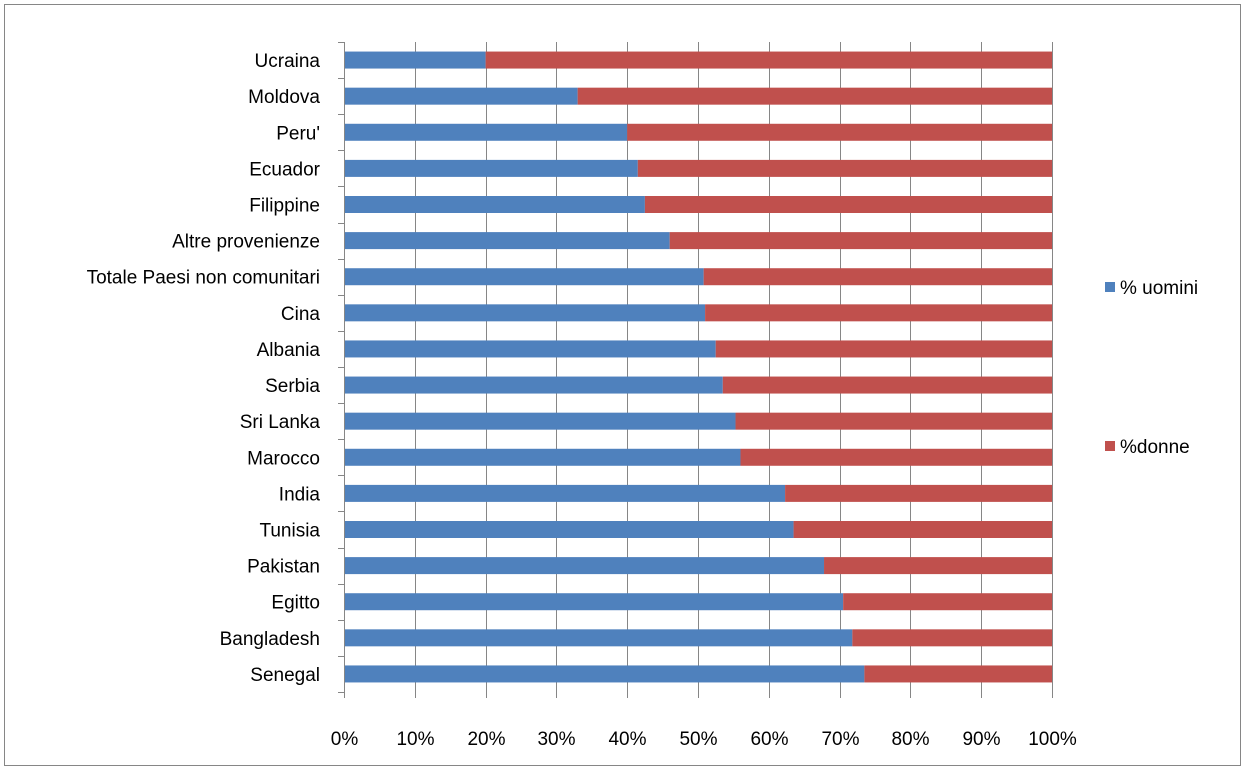 The image size is (1247, 772). What do you see at coordinates (301, 314) in the screenshot?
I see `category-label: Cina` at bounding box center [301, 314].